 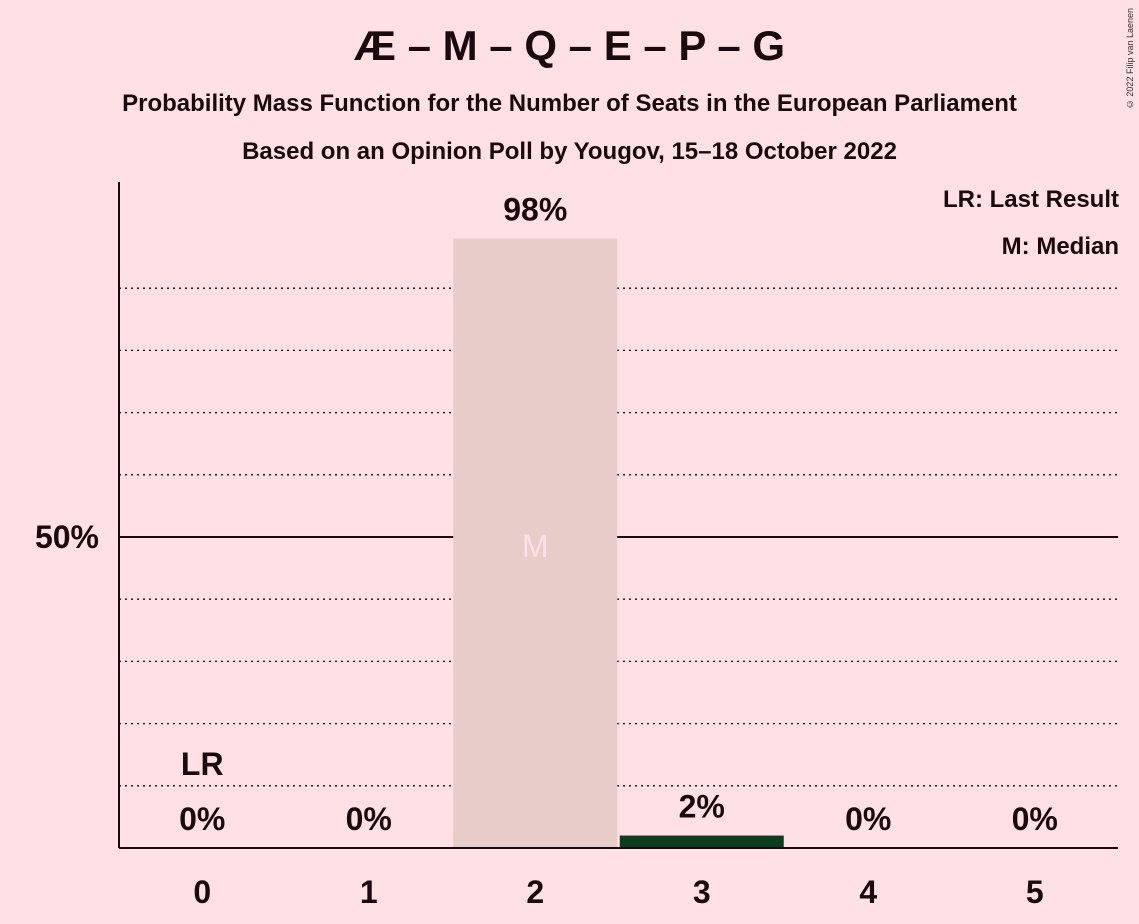 I want to click on chart-title: Æ – M – Q – E – P – G, so click(x=569, y=45).